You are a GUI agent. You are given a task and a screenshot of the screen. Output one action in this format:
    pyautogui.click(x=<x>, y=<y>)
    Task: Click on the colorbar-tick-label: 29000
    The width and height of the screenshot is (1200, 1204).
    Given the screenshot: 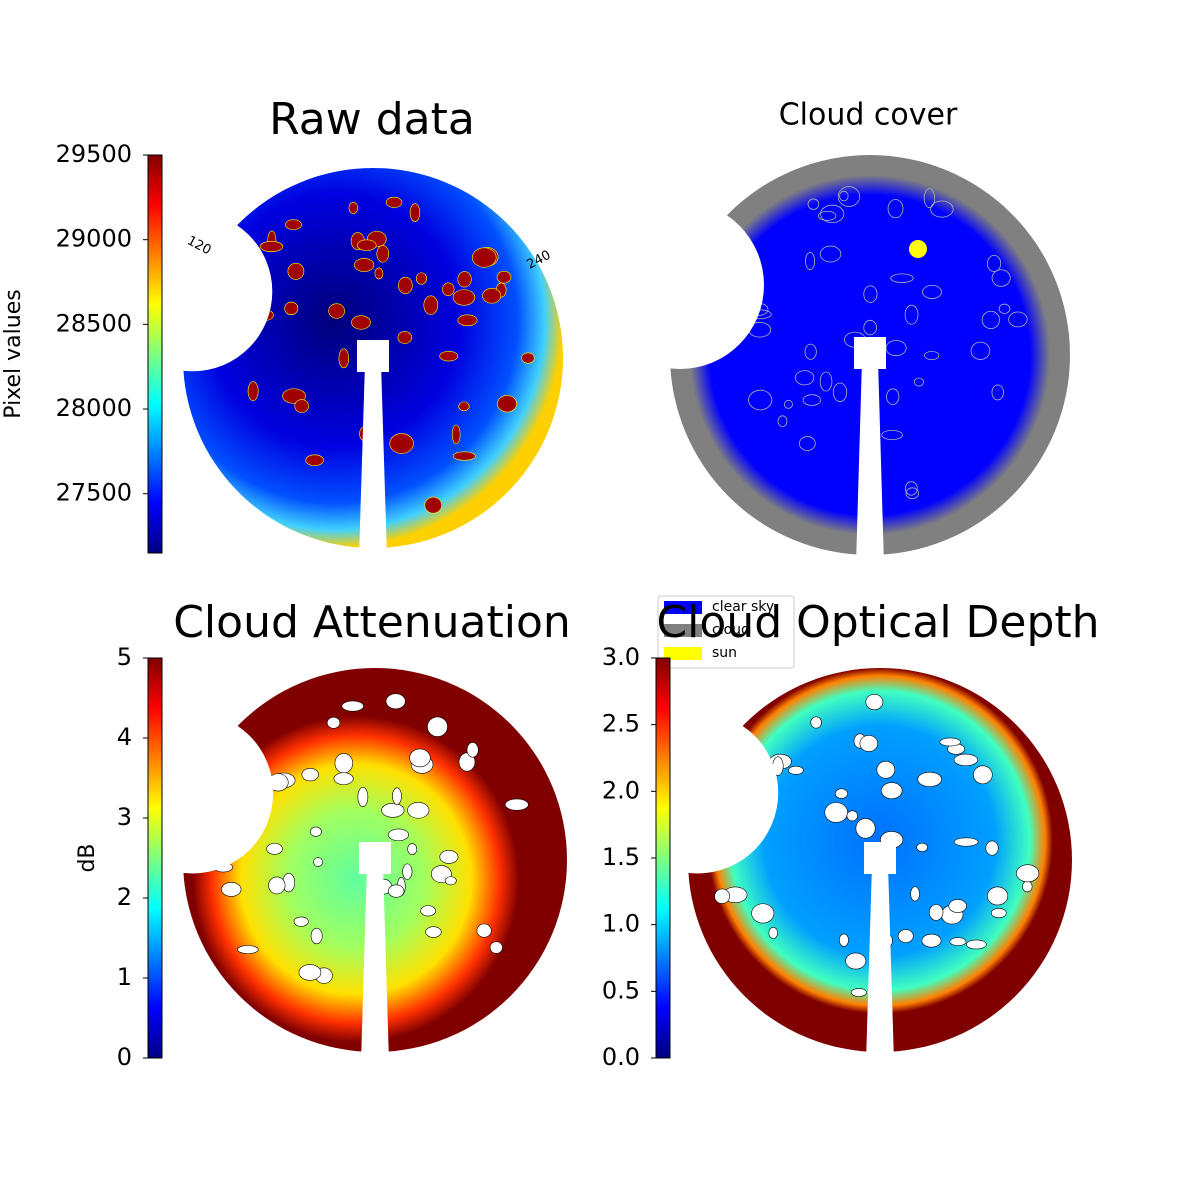 What is the action you would take?
    pyautogui.click(x=94, y=239)
    